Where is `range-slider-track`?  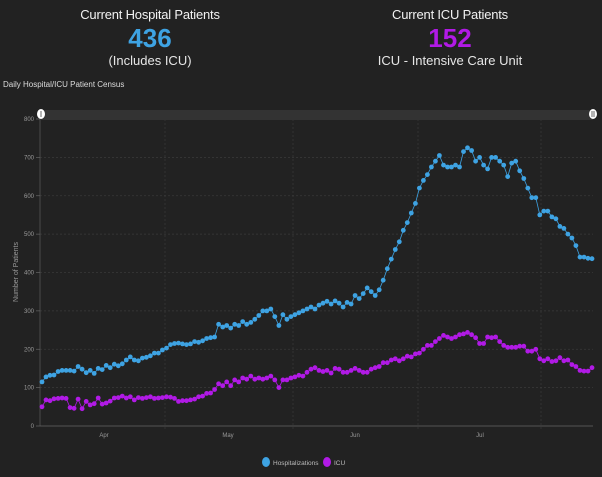
range-slider-track is located at coordinates (316, 115).